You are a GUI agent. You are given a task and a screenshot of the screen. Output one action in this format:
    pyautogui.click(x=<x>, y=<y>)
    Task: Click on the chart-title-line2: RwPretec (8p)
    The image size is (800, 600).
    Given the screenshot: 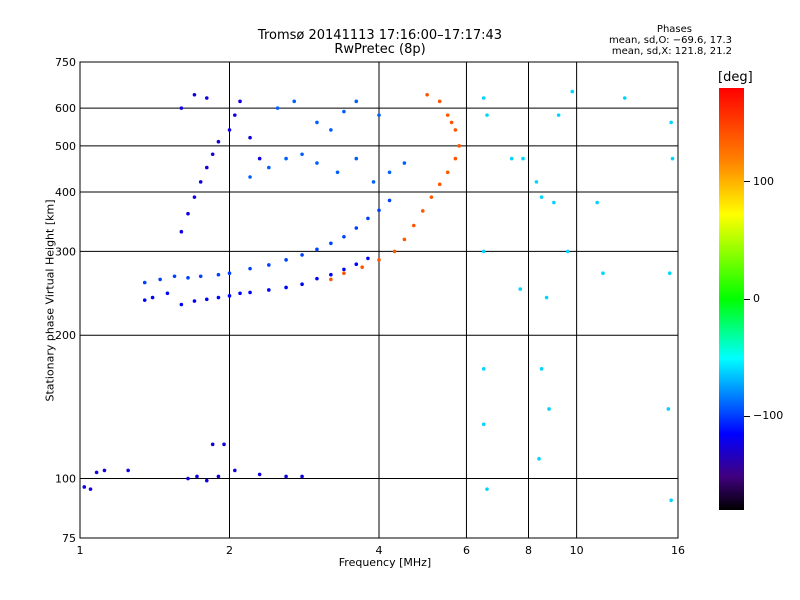 What is the action you would take?
    pyautogui.click(x=380, y=49)
    